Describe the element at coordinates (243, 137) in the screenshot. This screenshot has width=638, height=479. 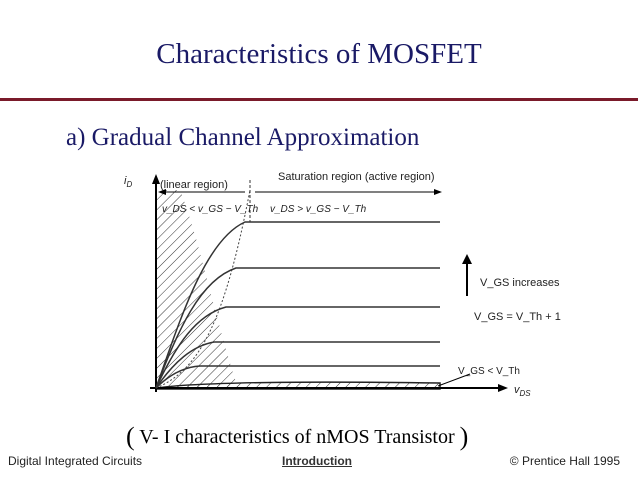
I see `slide-subtitle: a) Gradual Channel Approximation` at that location.